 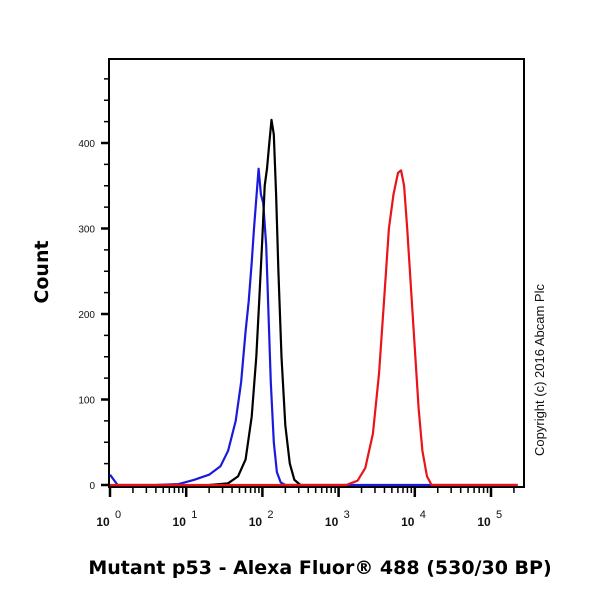 What do you see at coordinates (93, 285) in the screenshot?
I see `y-axis-ticks: 0 100 200 300 400` at bounding box center [93, 285].